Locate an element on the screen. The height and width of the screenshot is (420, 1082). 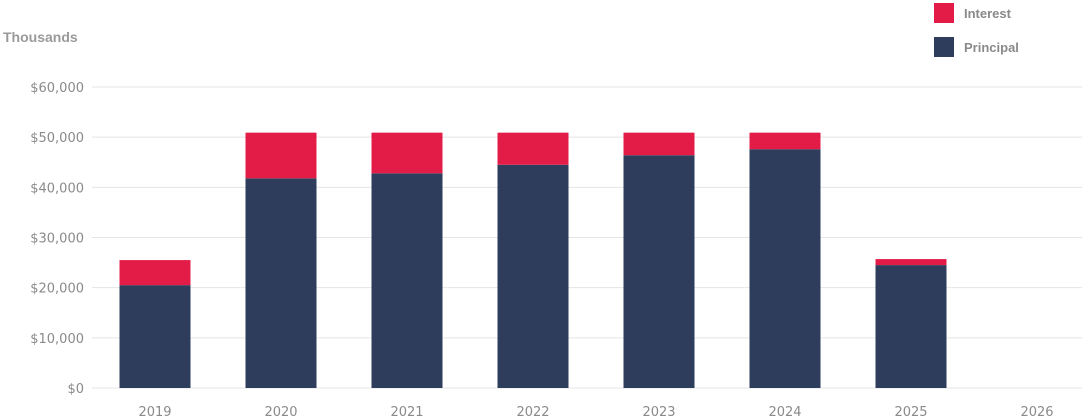
bar-interest-2025 is located at coordinates (911, 262).